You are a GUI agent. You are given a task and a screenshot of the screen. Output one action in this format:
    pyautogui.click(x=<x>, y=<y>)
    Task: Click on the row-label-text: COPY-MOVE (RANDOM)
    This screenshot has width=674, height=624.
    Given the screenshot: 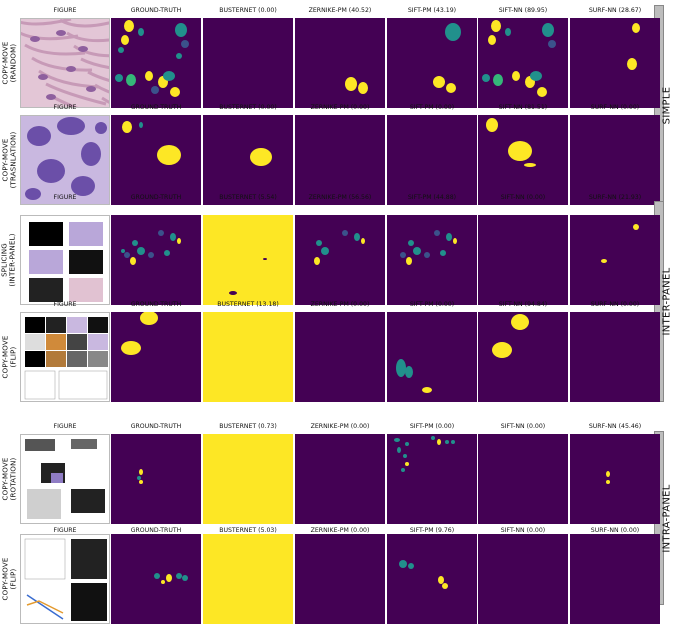 What is the action you would take?
    pyautogui.click(x=9, y=63)
    